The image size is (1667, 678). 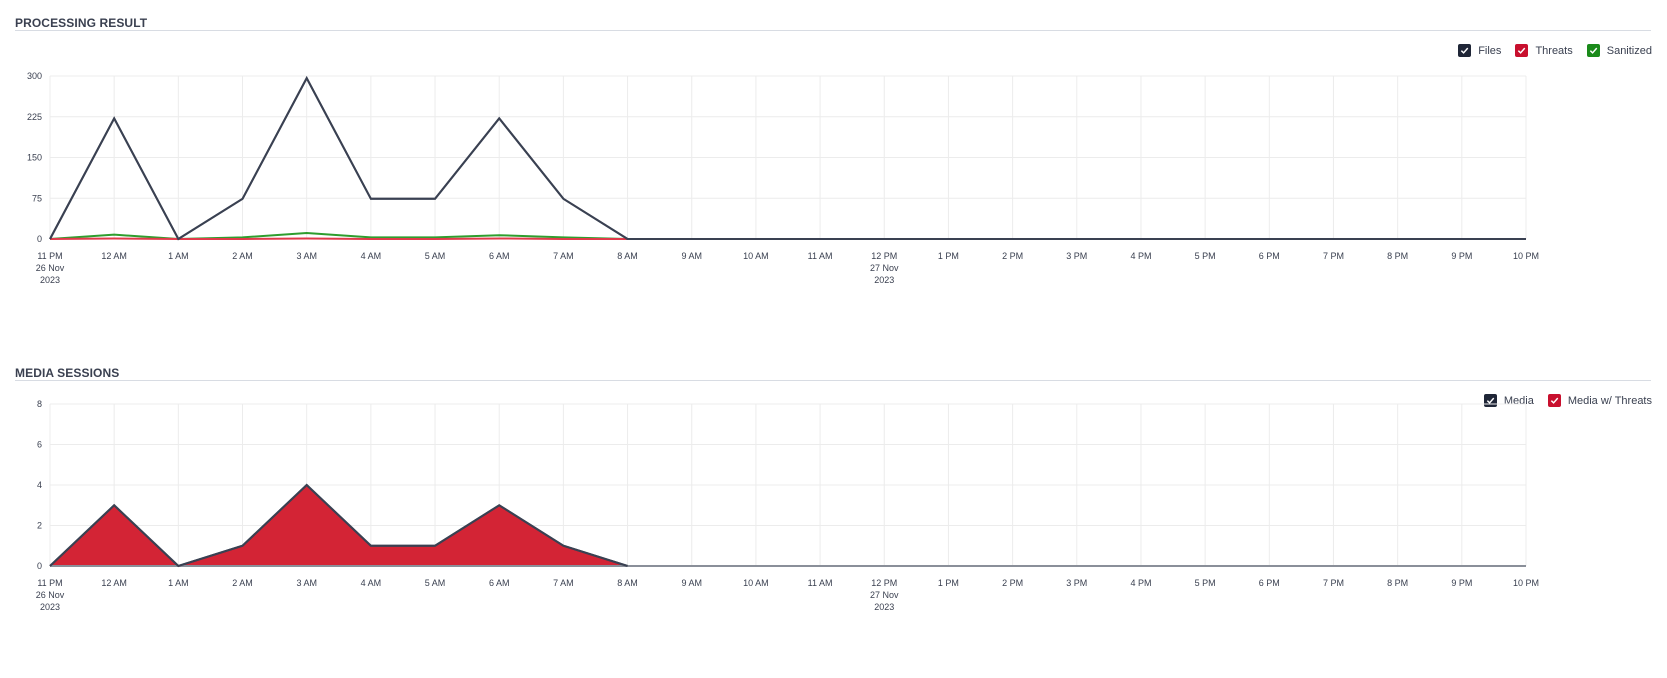 I want to click on y-tick-label: 150, so click(x=34, y=158).